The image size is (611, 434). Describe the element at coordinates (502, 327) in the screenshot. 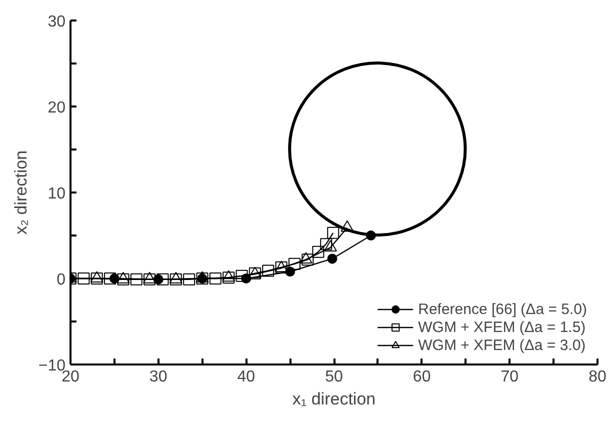

I see `legend-label: WGM + XFEM (Δa = 1.5)` at that location.